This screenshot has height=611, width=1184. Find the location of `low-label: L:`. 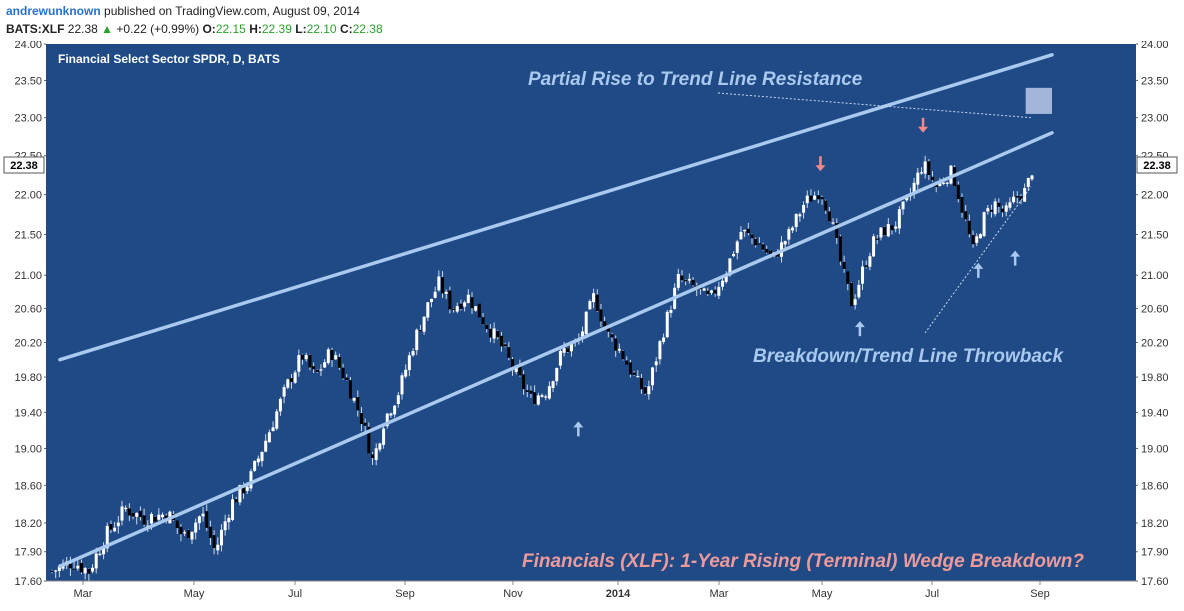

low-label: L: is located at coordinates (301, 29).